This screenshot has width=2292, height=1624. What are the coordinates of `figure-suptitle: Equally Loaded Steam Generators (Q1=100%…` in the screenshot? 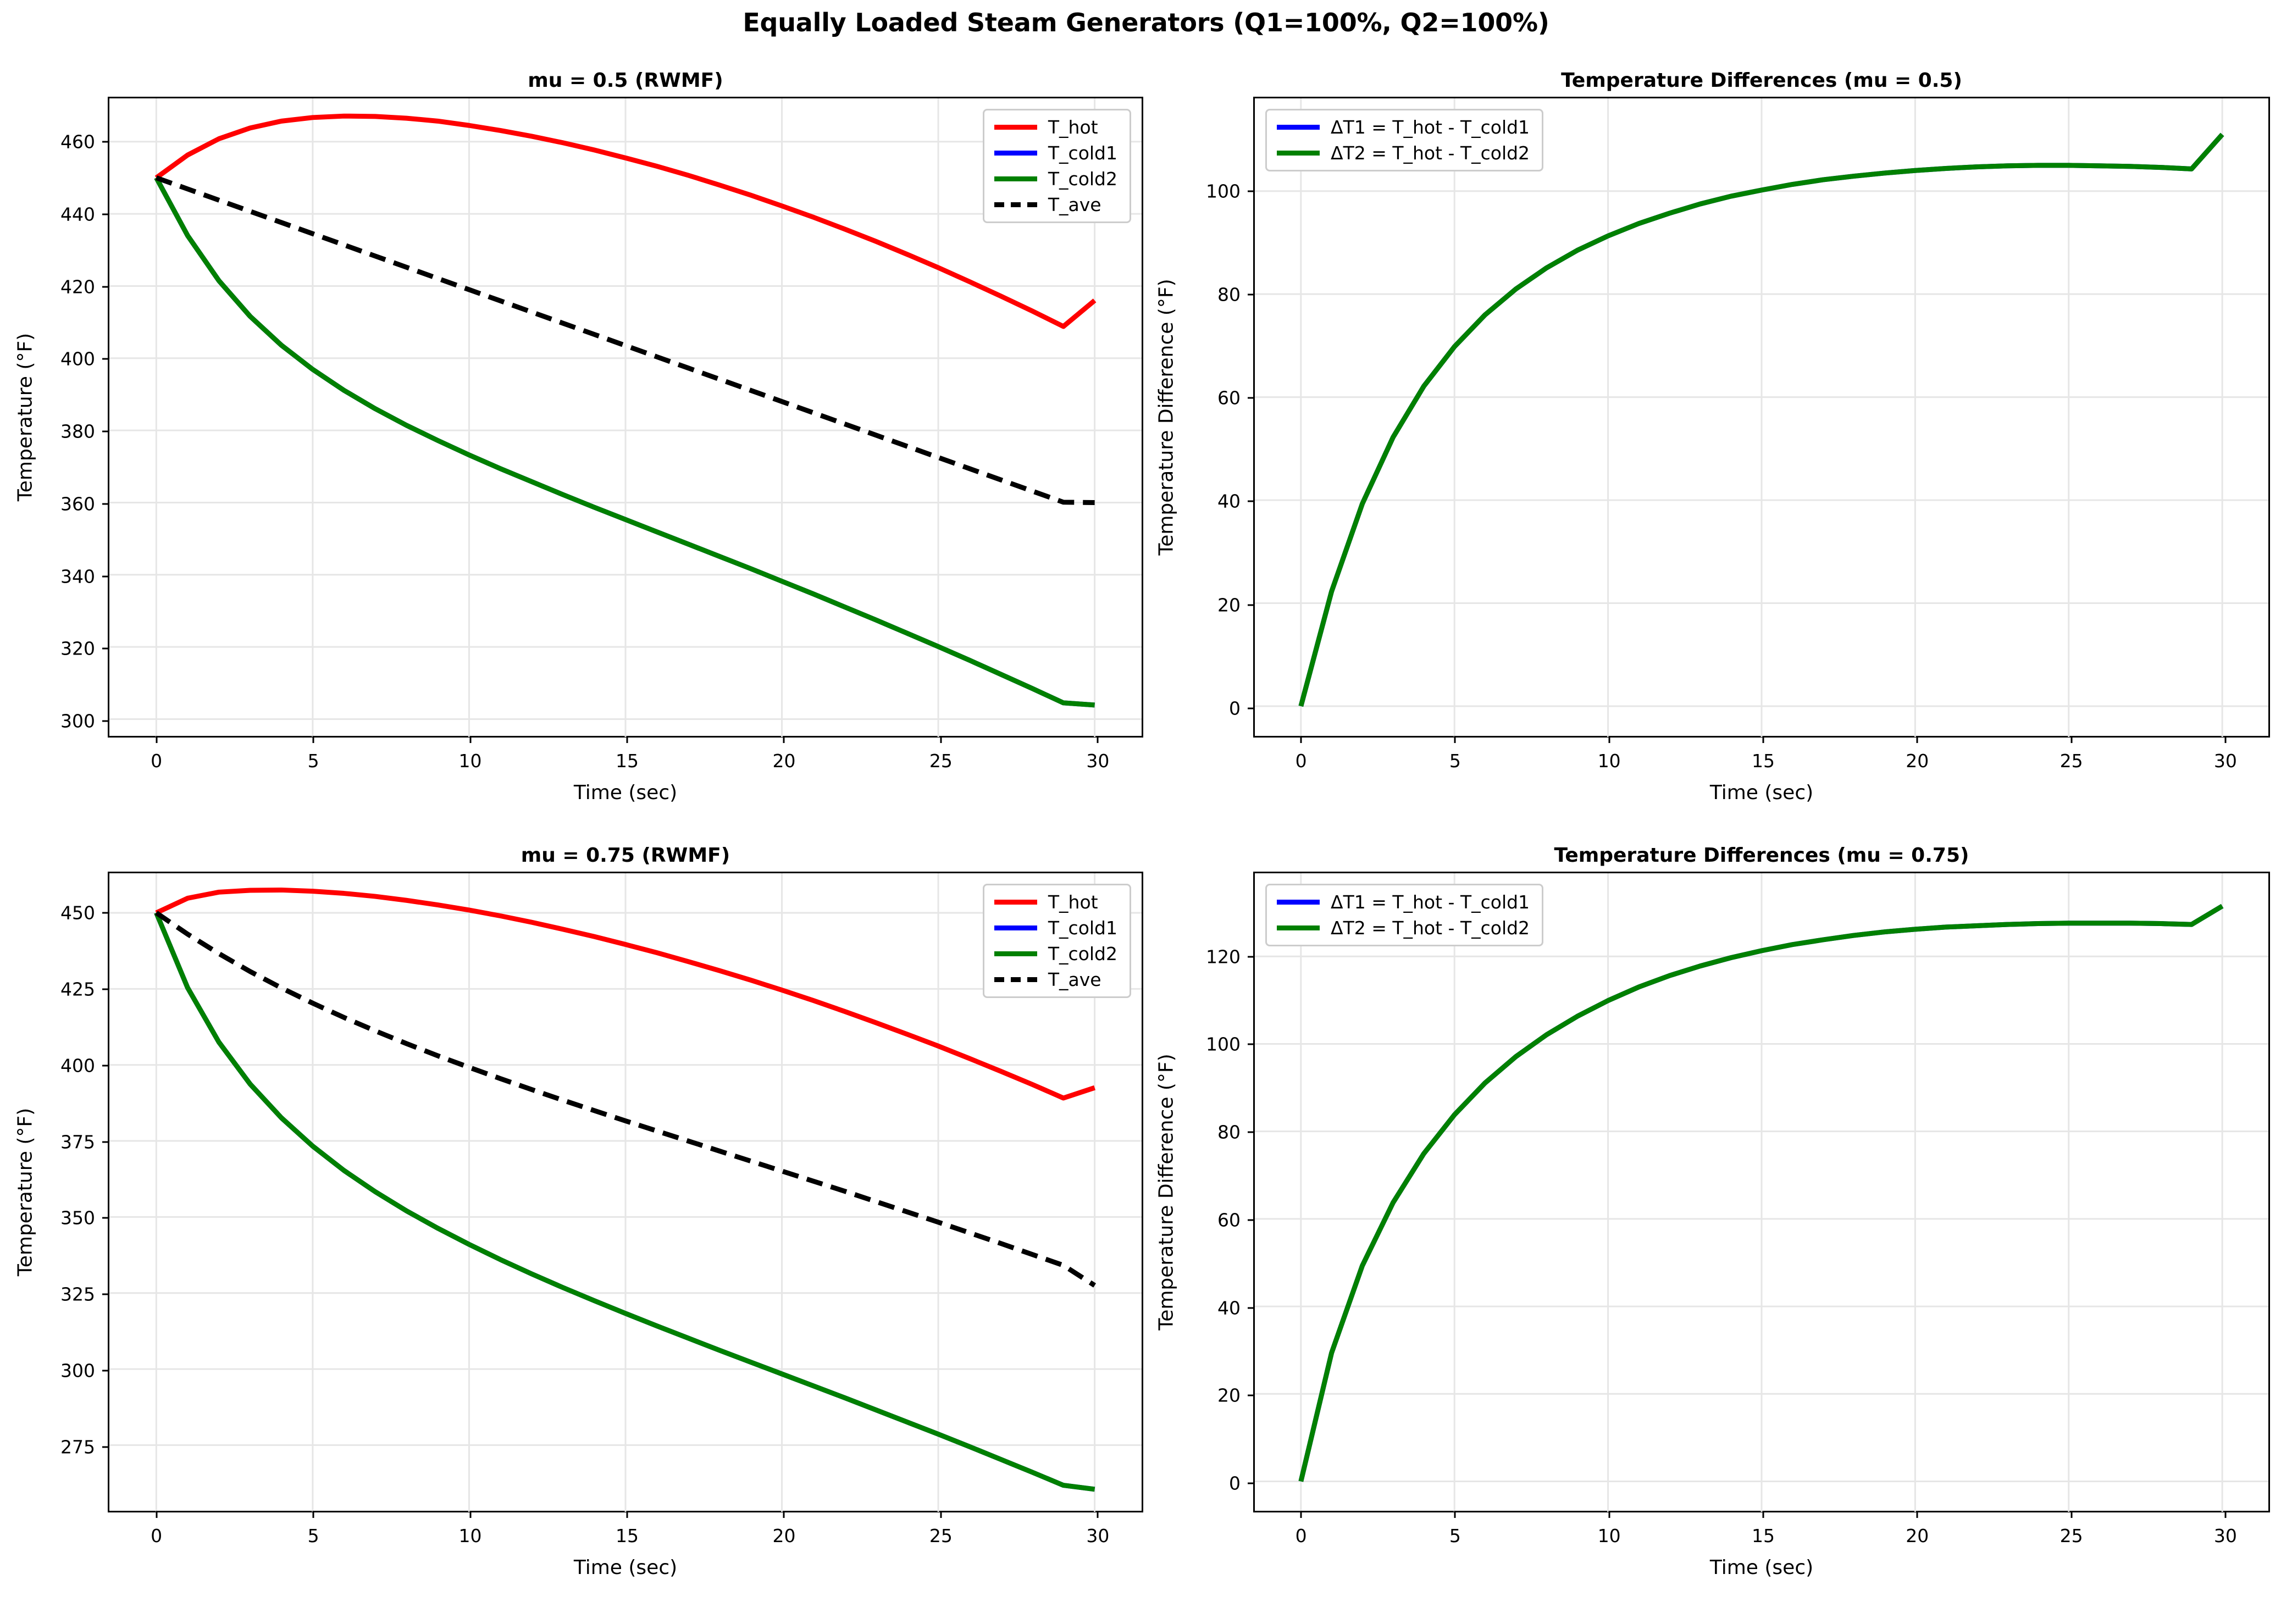 It's located at (1146, 22).